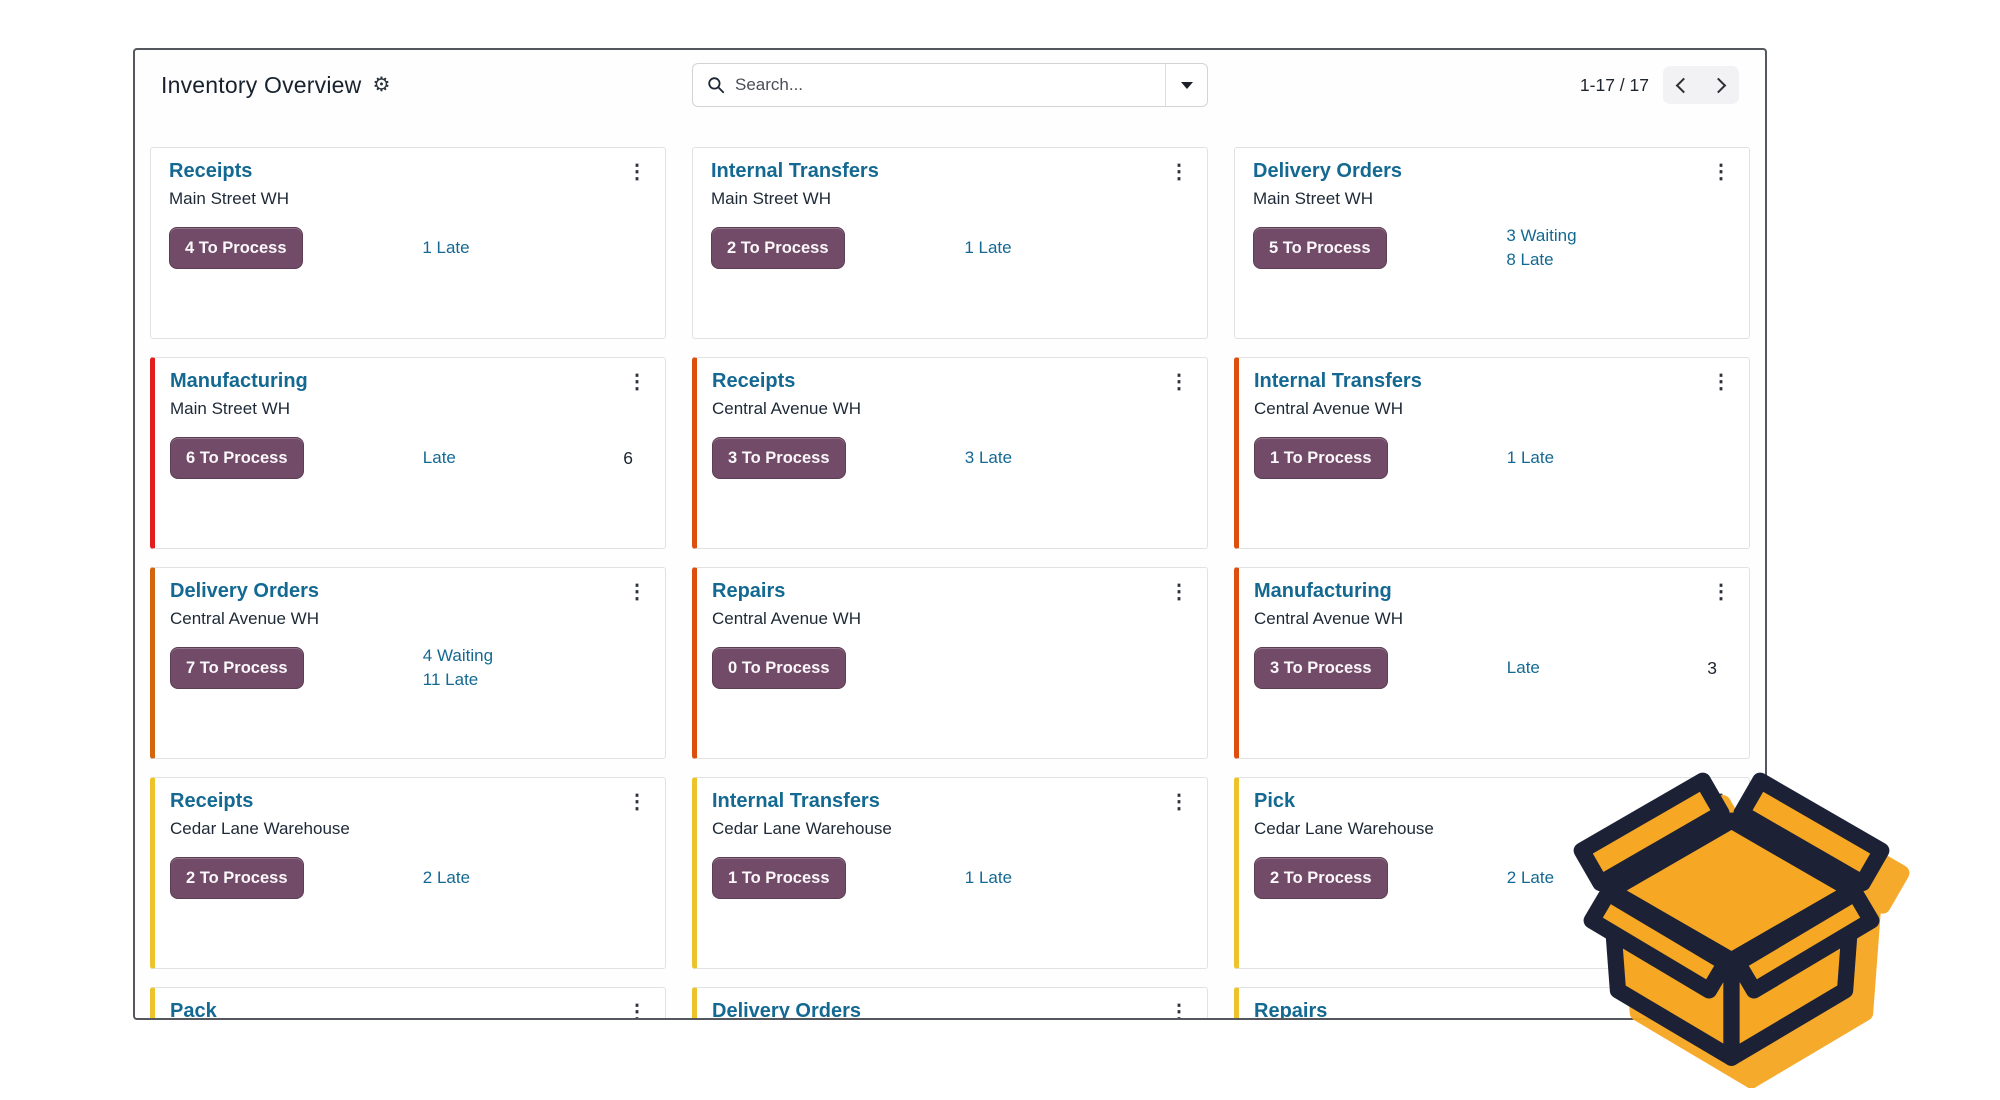  I want to click on pager-previous-button, so click(1682, 85).